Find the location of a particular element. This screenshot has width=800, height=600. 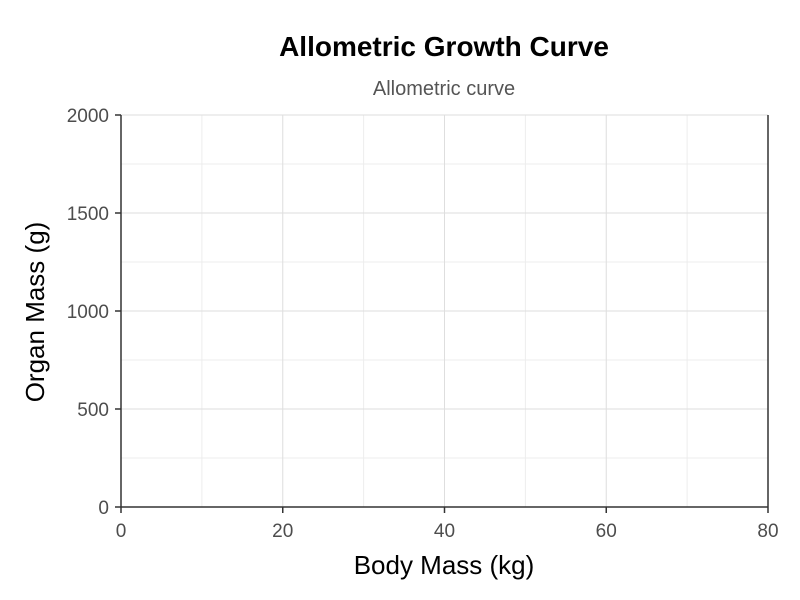

y-tick-label: 500 is located at coordinates (93, 410).